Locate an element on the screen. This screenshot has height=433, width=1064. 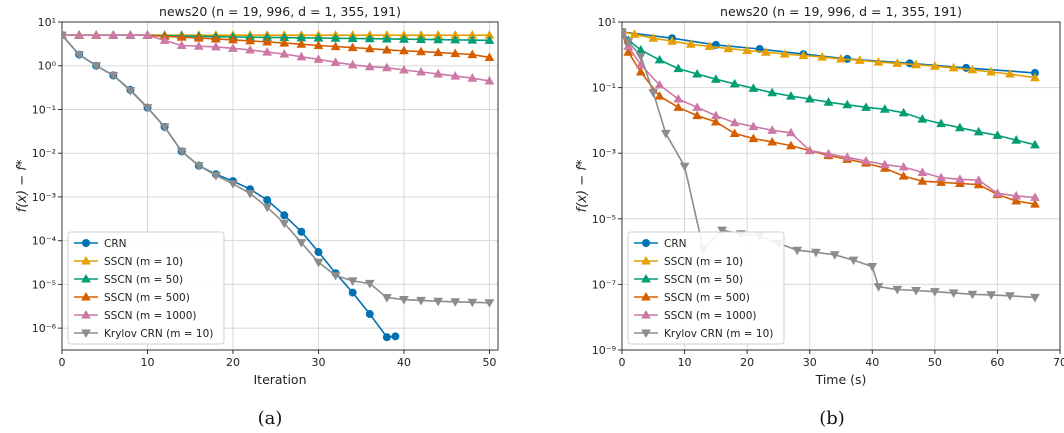
chart-title: news20 (n = 19, 996, d = 1, 355, 191) is located at coordinates (841, 11).